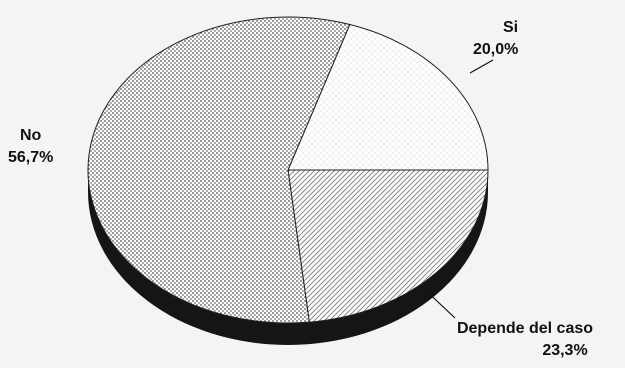 The image size is (625, 368). What do you see at coordinates (564, 350) in the screenshot?
I see `slice-value-depende-del-caso: 23,3%` at bounding box center [564, 350].